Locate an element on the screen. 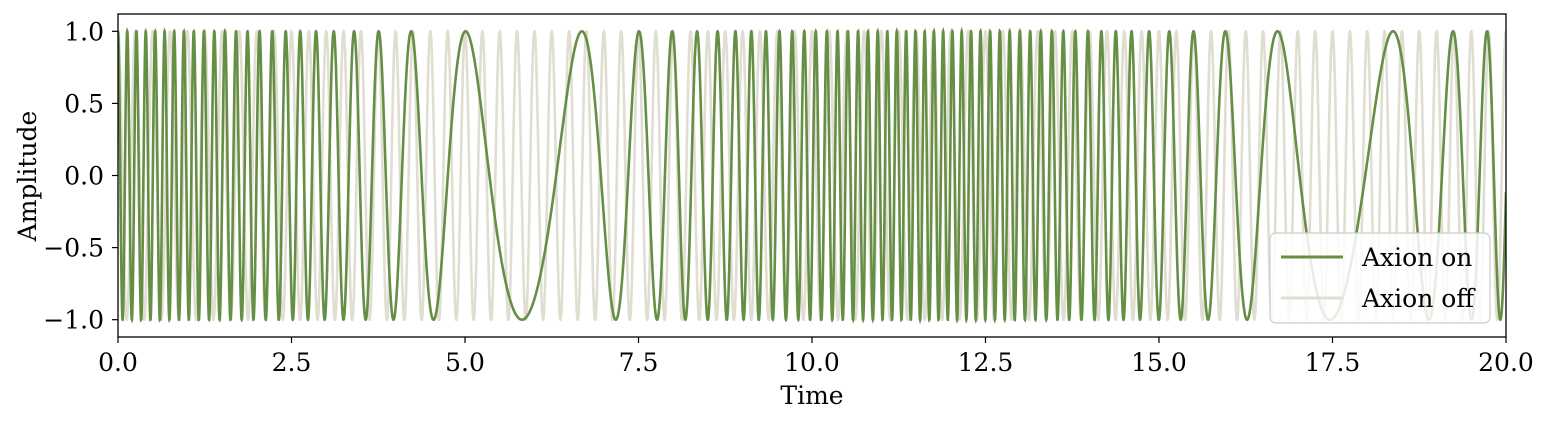 The height and width of the screenshot is (424, 1544). y-axis-label: Amplitude is located at coordinates (27, 177).